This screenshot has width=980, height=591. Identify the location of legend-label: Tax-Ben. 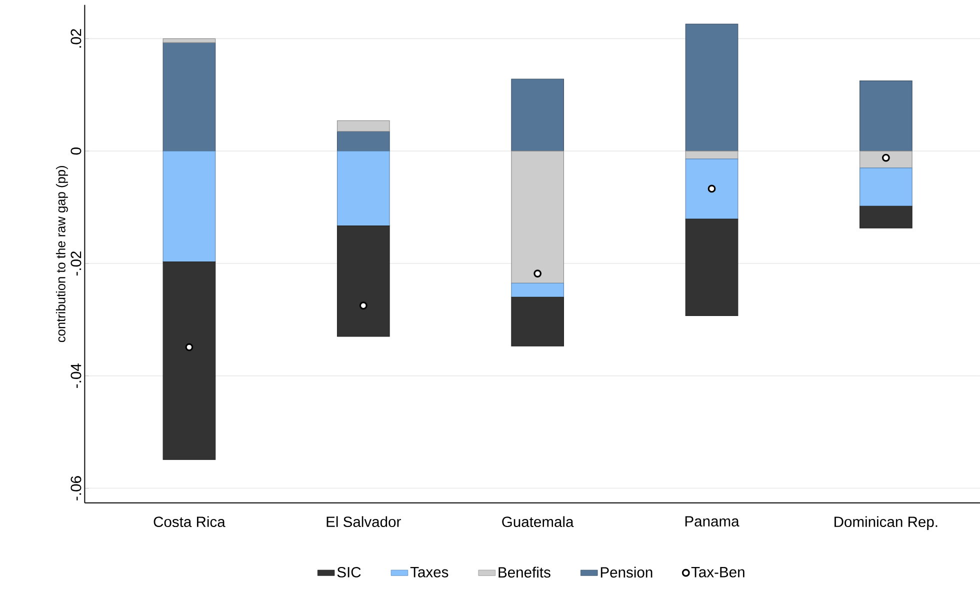
(717, 572).